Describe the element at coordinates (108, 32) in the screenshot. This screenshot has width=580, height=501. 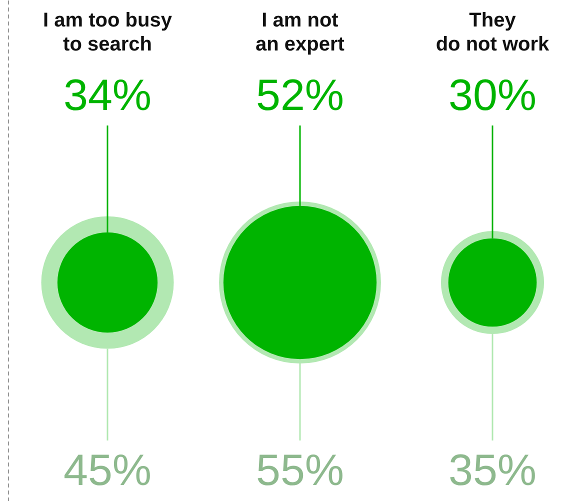
I see `category-label: I am too busy to search` at that location.